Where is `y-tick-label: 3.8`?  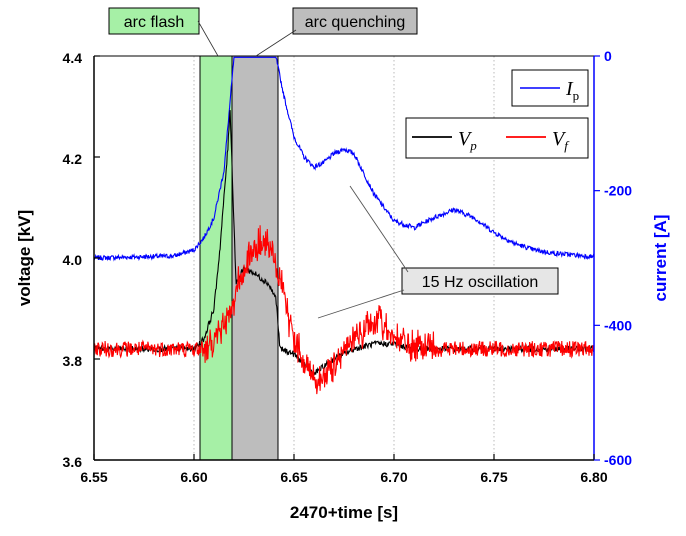
y-tick-label: 3.8 is located at coordinates (73, 361).